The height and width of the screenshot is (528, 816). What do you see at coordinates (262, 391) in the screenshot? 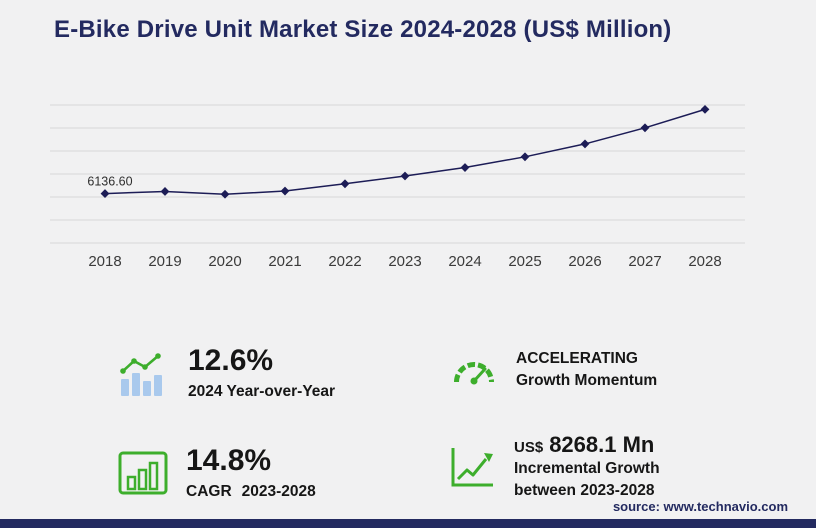
I see `yoy-label: 2024 Year-over-Year` at bounding box center [262, 391].